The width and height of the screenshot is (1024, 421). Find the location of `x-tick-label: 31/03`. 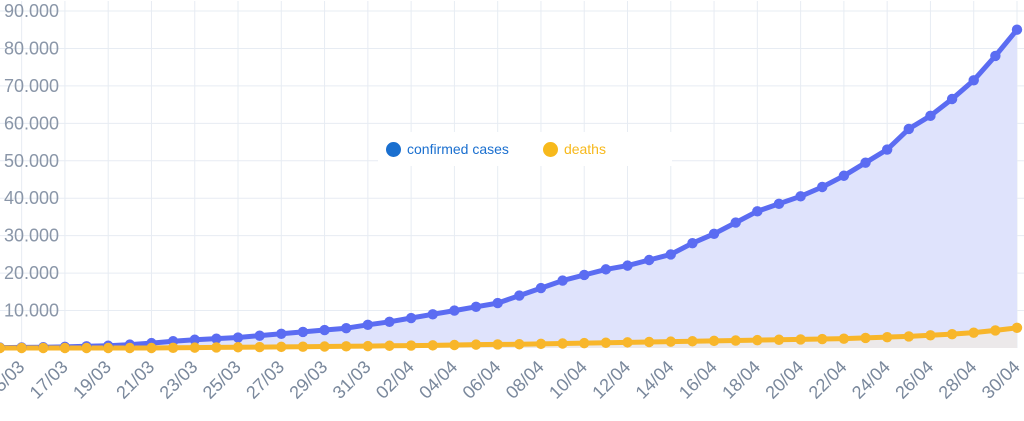

x-tick-label: 31/03 is located at coordinates (352, 380).